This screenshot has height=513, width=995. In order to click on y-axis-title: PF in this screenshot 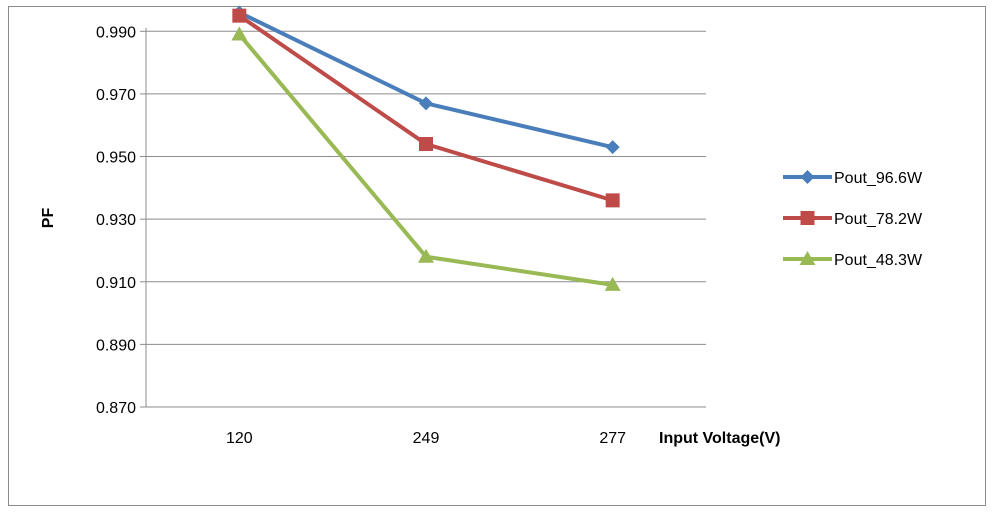, I will do `click(48, 218)`.